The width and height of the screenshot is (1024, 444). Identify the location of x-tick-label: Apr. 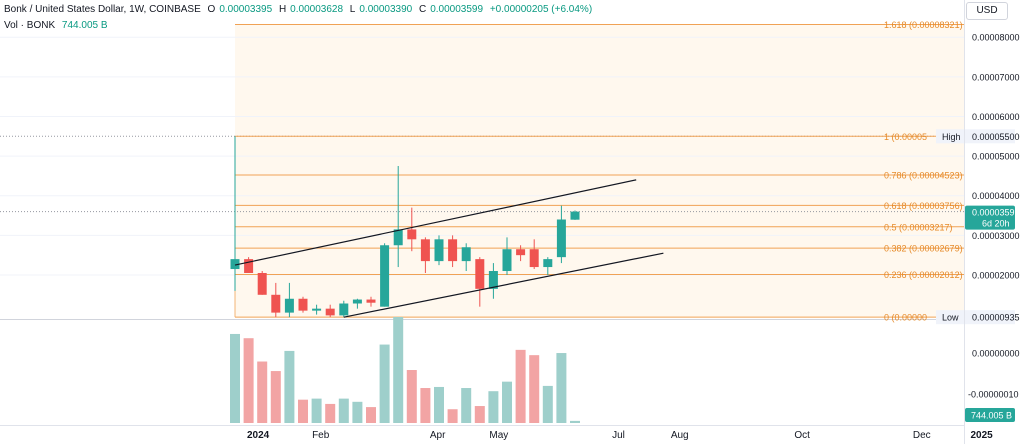
(438, 435).